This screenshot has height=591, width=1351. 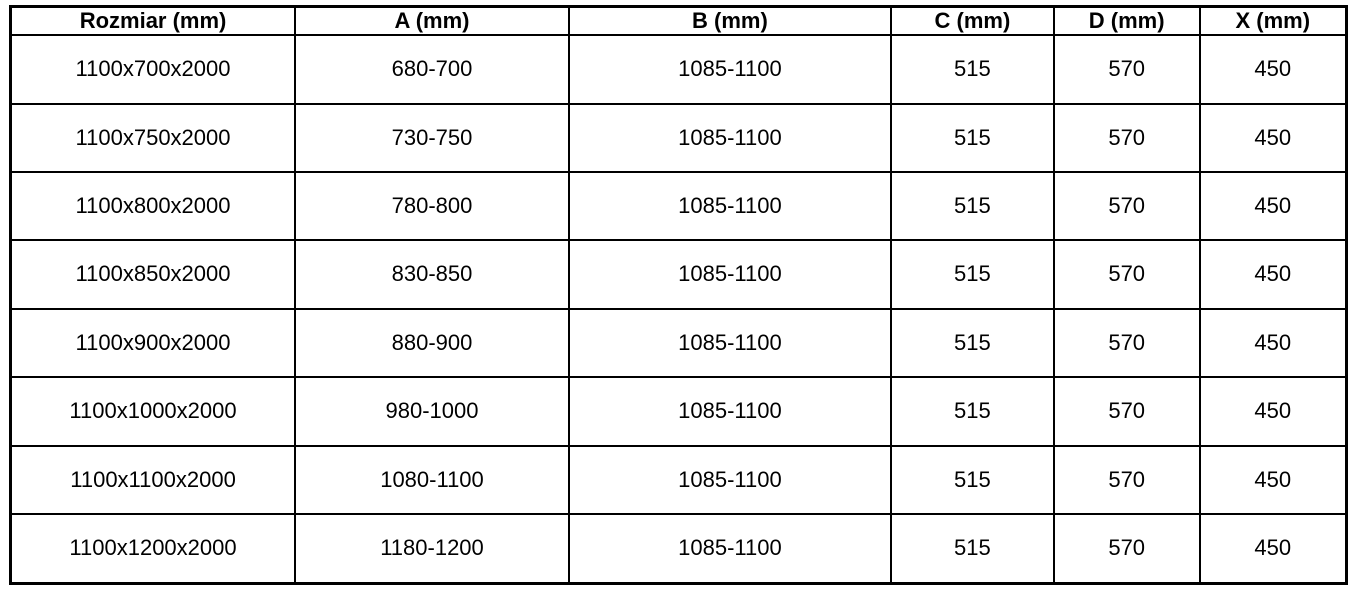 What do you see at coordinates (432, 69) in the screenshot?
I see `table-cell-a: 680-700` at bounding box center [432, 69].